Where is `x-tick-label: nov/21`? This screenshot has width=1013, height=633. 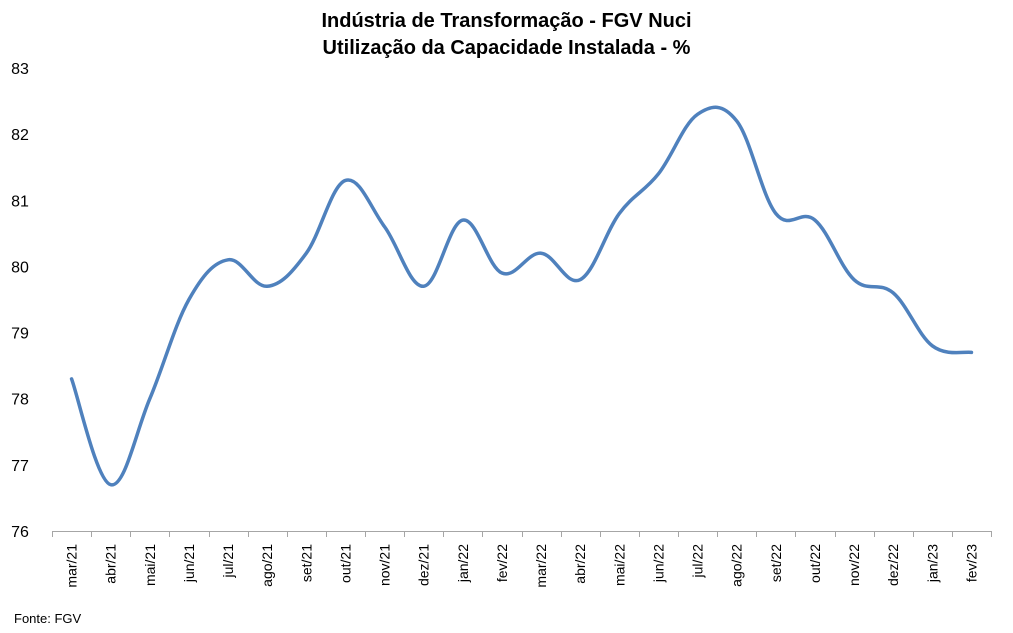
x-tick-label: nov/21 is located at coordinates (385, 565).